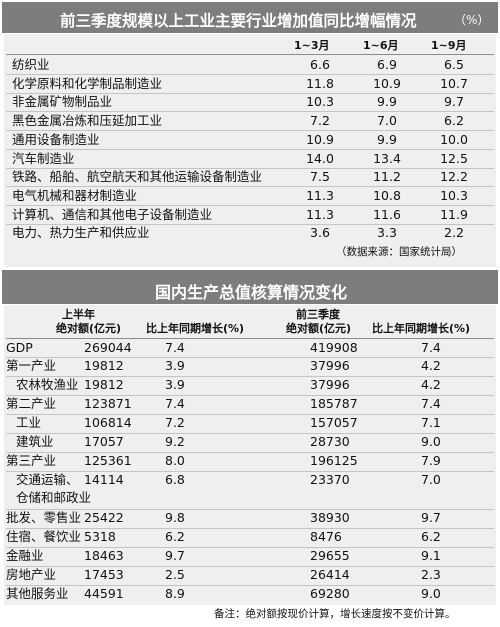 The height and width of the screenshot is (627, 500). What do you see at coordinates (387, 83) in the screenshot?
I see `table1-row-h1: 10.9` at bounding box center [387, 83].